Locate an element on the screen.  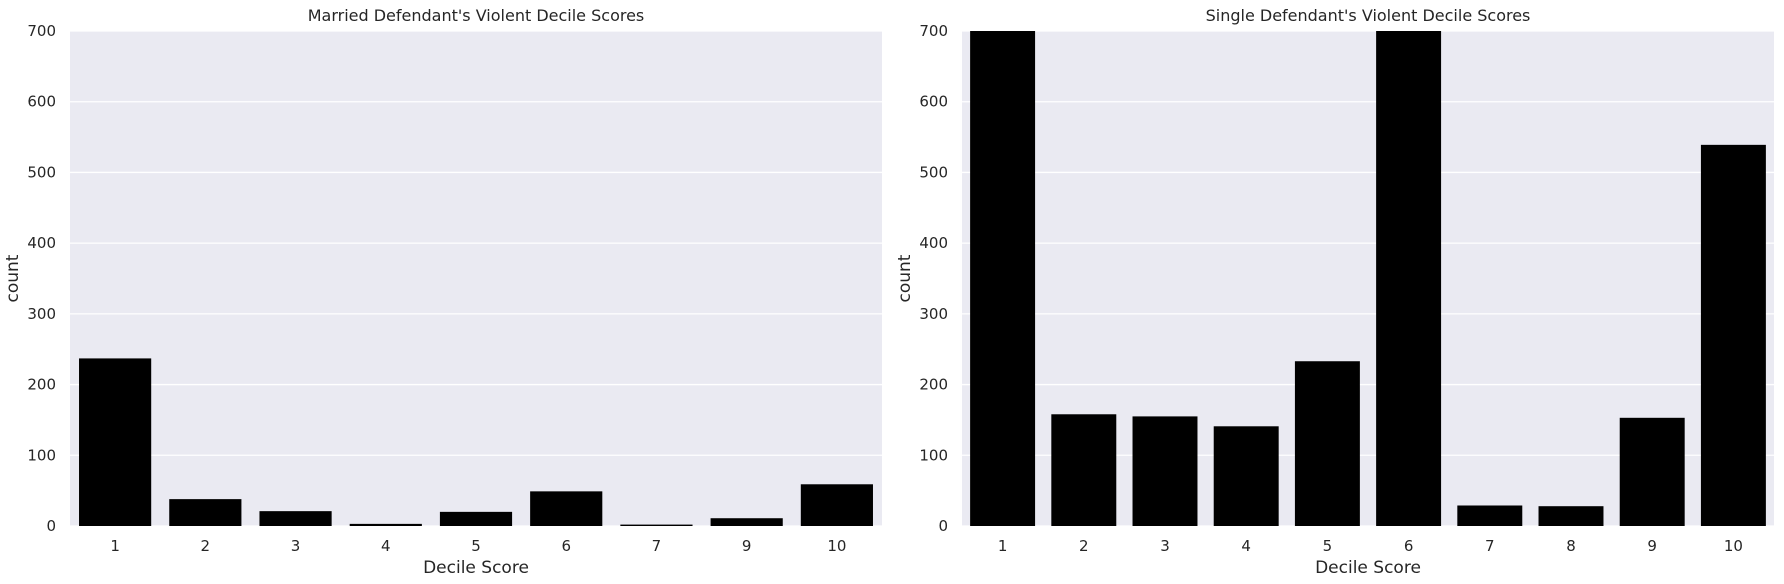
single-x-tick-label: 2 is located at coordinates (1084, 546).